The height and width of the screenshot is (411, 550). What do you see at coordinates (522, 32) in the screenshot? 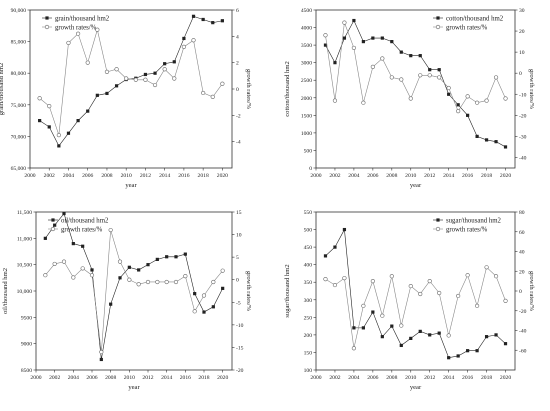
I see `y2-tick-label: 20` at bounding box center [522, 32].